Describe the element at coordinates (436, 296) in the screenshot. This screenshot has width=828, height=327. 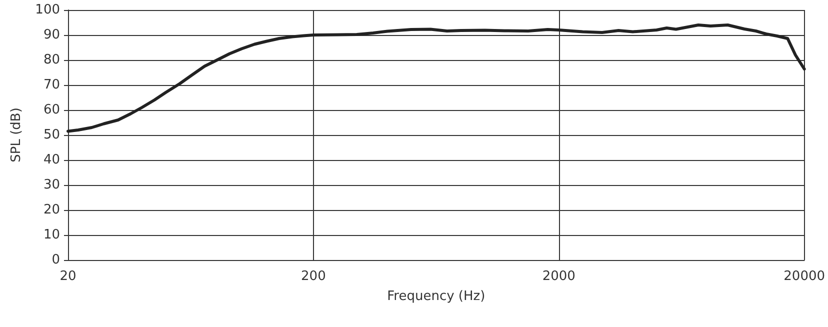
I see `x-axis-title: Frequency (Hz)` at that location.